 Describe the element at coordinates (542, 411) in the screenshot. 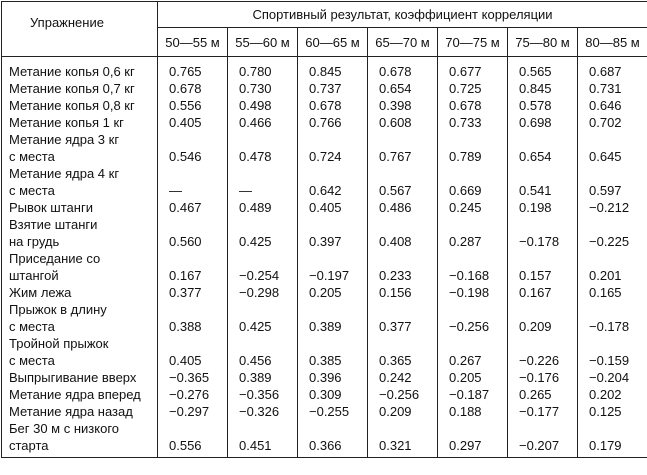

I see `correlation-value: −0.177` at that location.